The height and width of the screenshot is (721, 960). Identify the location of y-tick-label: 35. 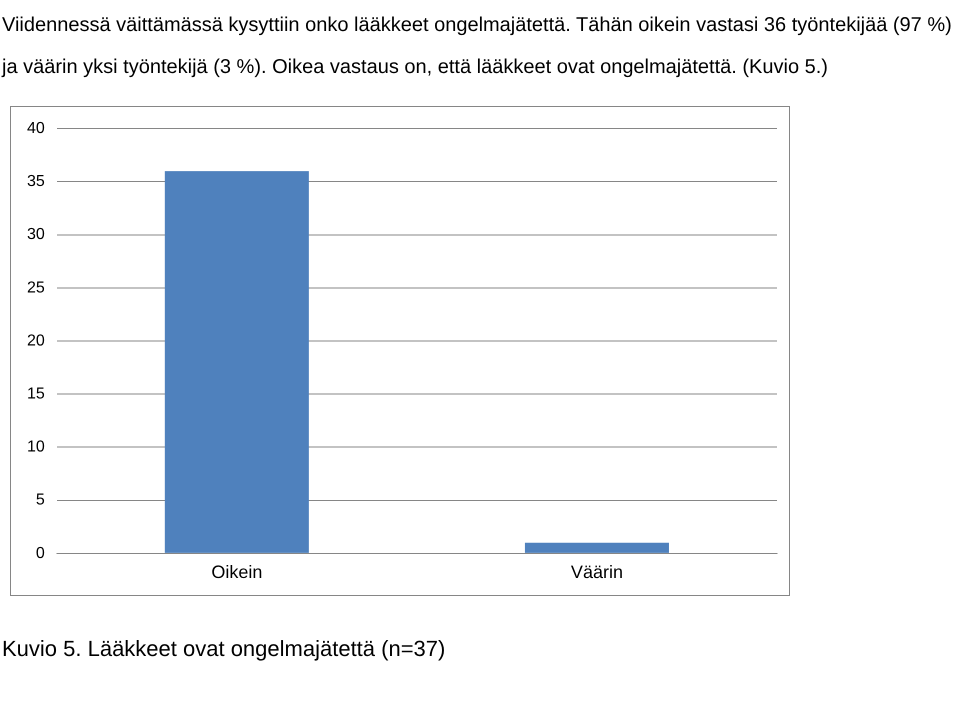
(36, 181).